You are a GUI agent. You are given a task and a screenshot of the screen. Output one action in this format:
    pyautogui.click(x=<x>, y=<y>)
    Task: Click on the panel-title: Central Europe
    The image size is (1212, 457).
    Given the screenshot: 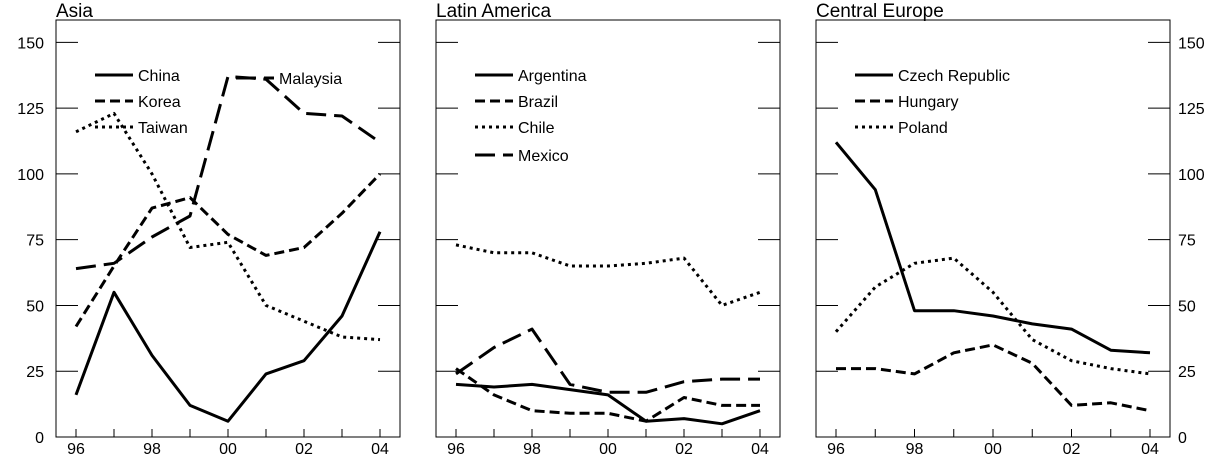 What is the action you would take?
    pyautogui.click(x=880, y=11)
    